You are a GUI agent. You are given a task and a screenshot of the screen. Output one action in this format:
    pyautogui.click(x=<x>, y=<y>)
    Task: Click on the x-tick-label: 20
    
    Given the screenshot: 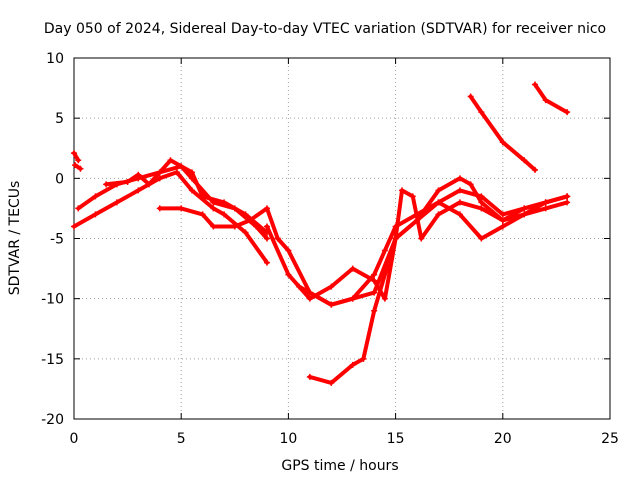 What is the action you would take?
    pyautogui.click(x=503, y=439)
    